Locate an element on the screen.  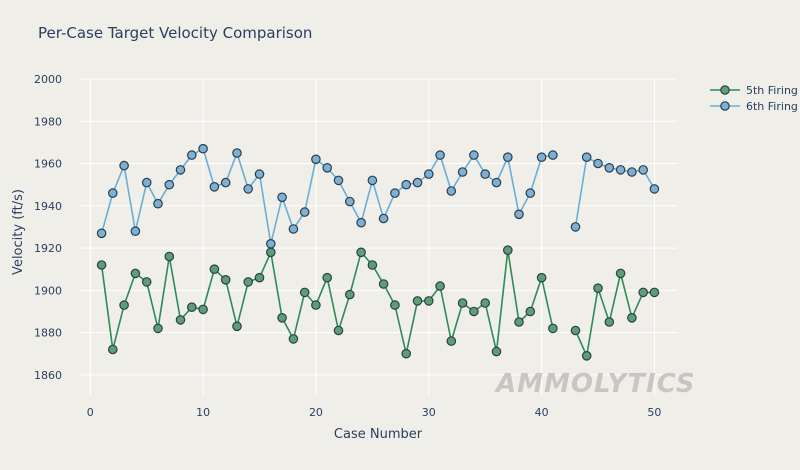
x-tick-label: 40 is located at coordinates (542, 412).